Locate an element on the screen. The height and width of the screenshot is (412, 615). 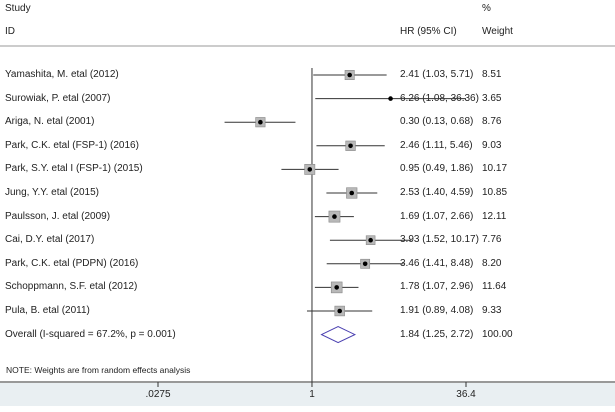
header-weight: Weight is located at coordinates (497, 31).